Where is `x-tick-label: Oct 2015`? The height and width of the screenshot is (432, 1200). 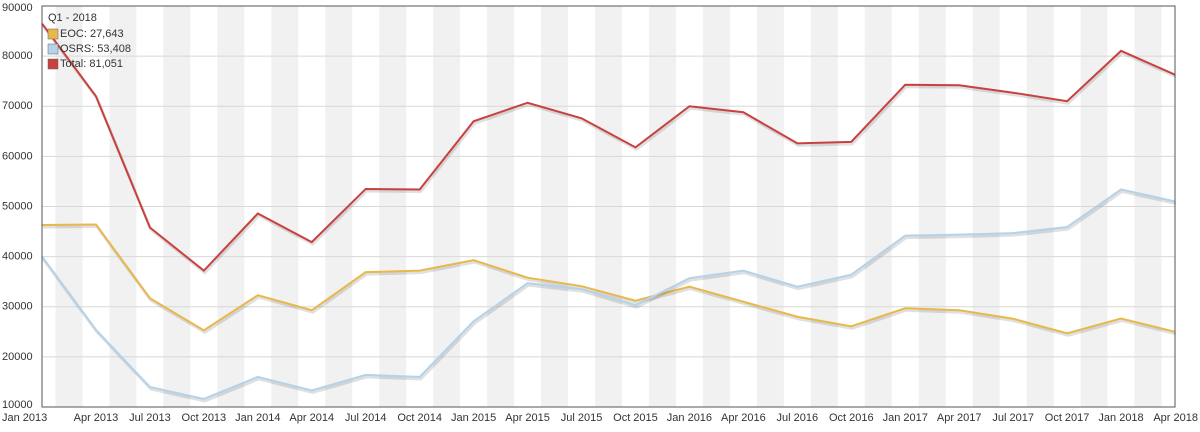 x-tick-label: Oct 2015 is located at coordinates (635, 418).